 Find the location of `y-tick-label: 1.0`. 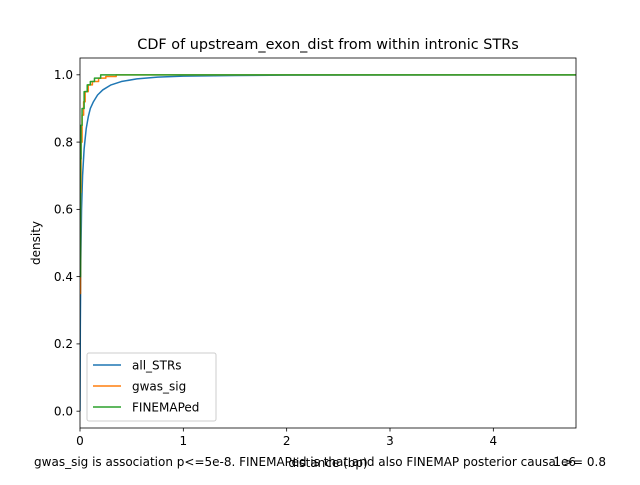

y-tick-label: 1.0 is located at coordinates (63, 75).